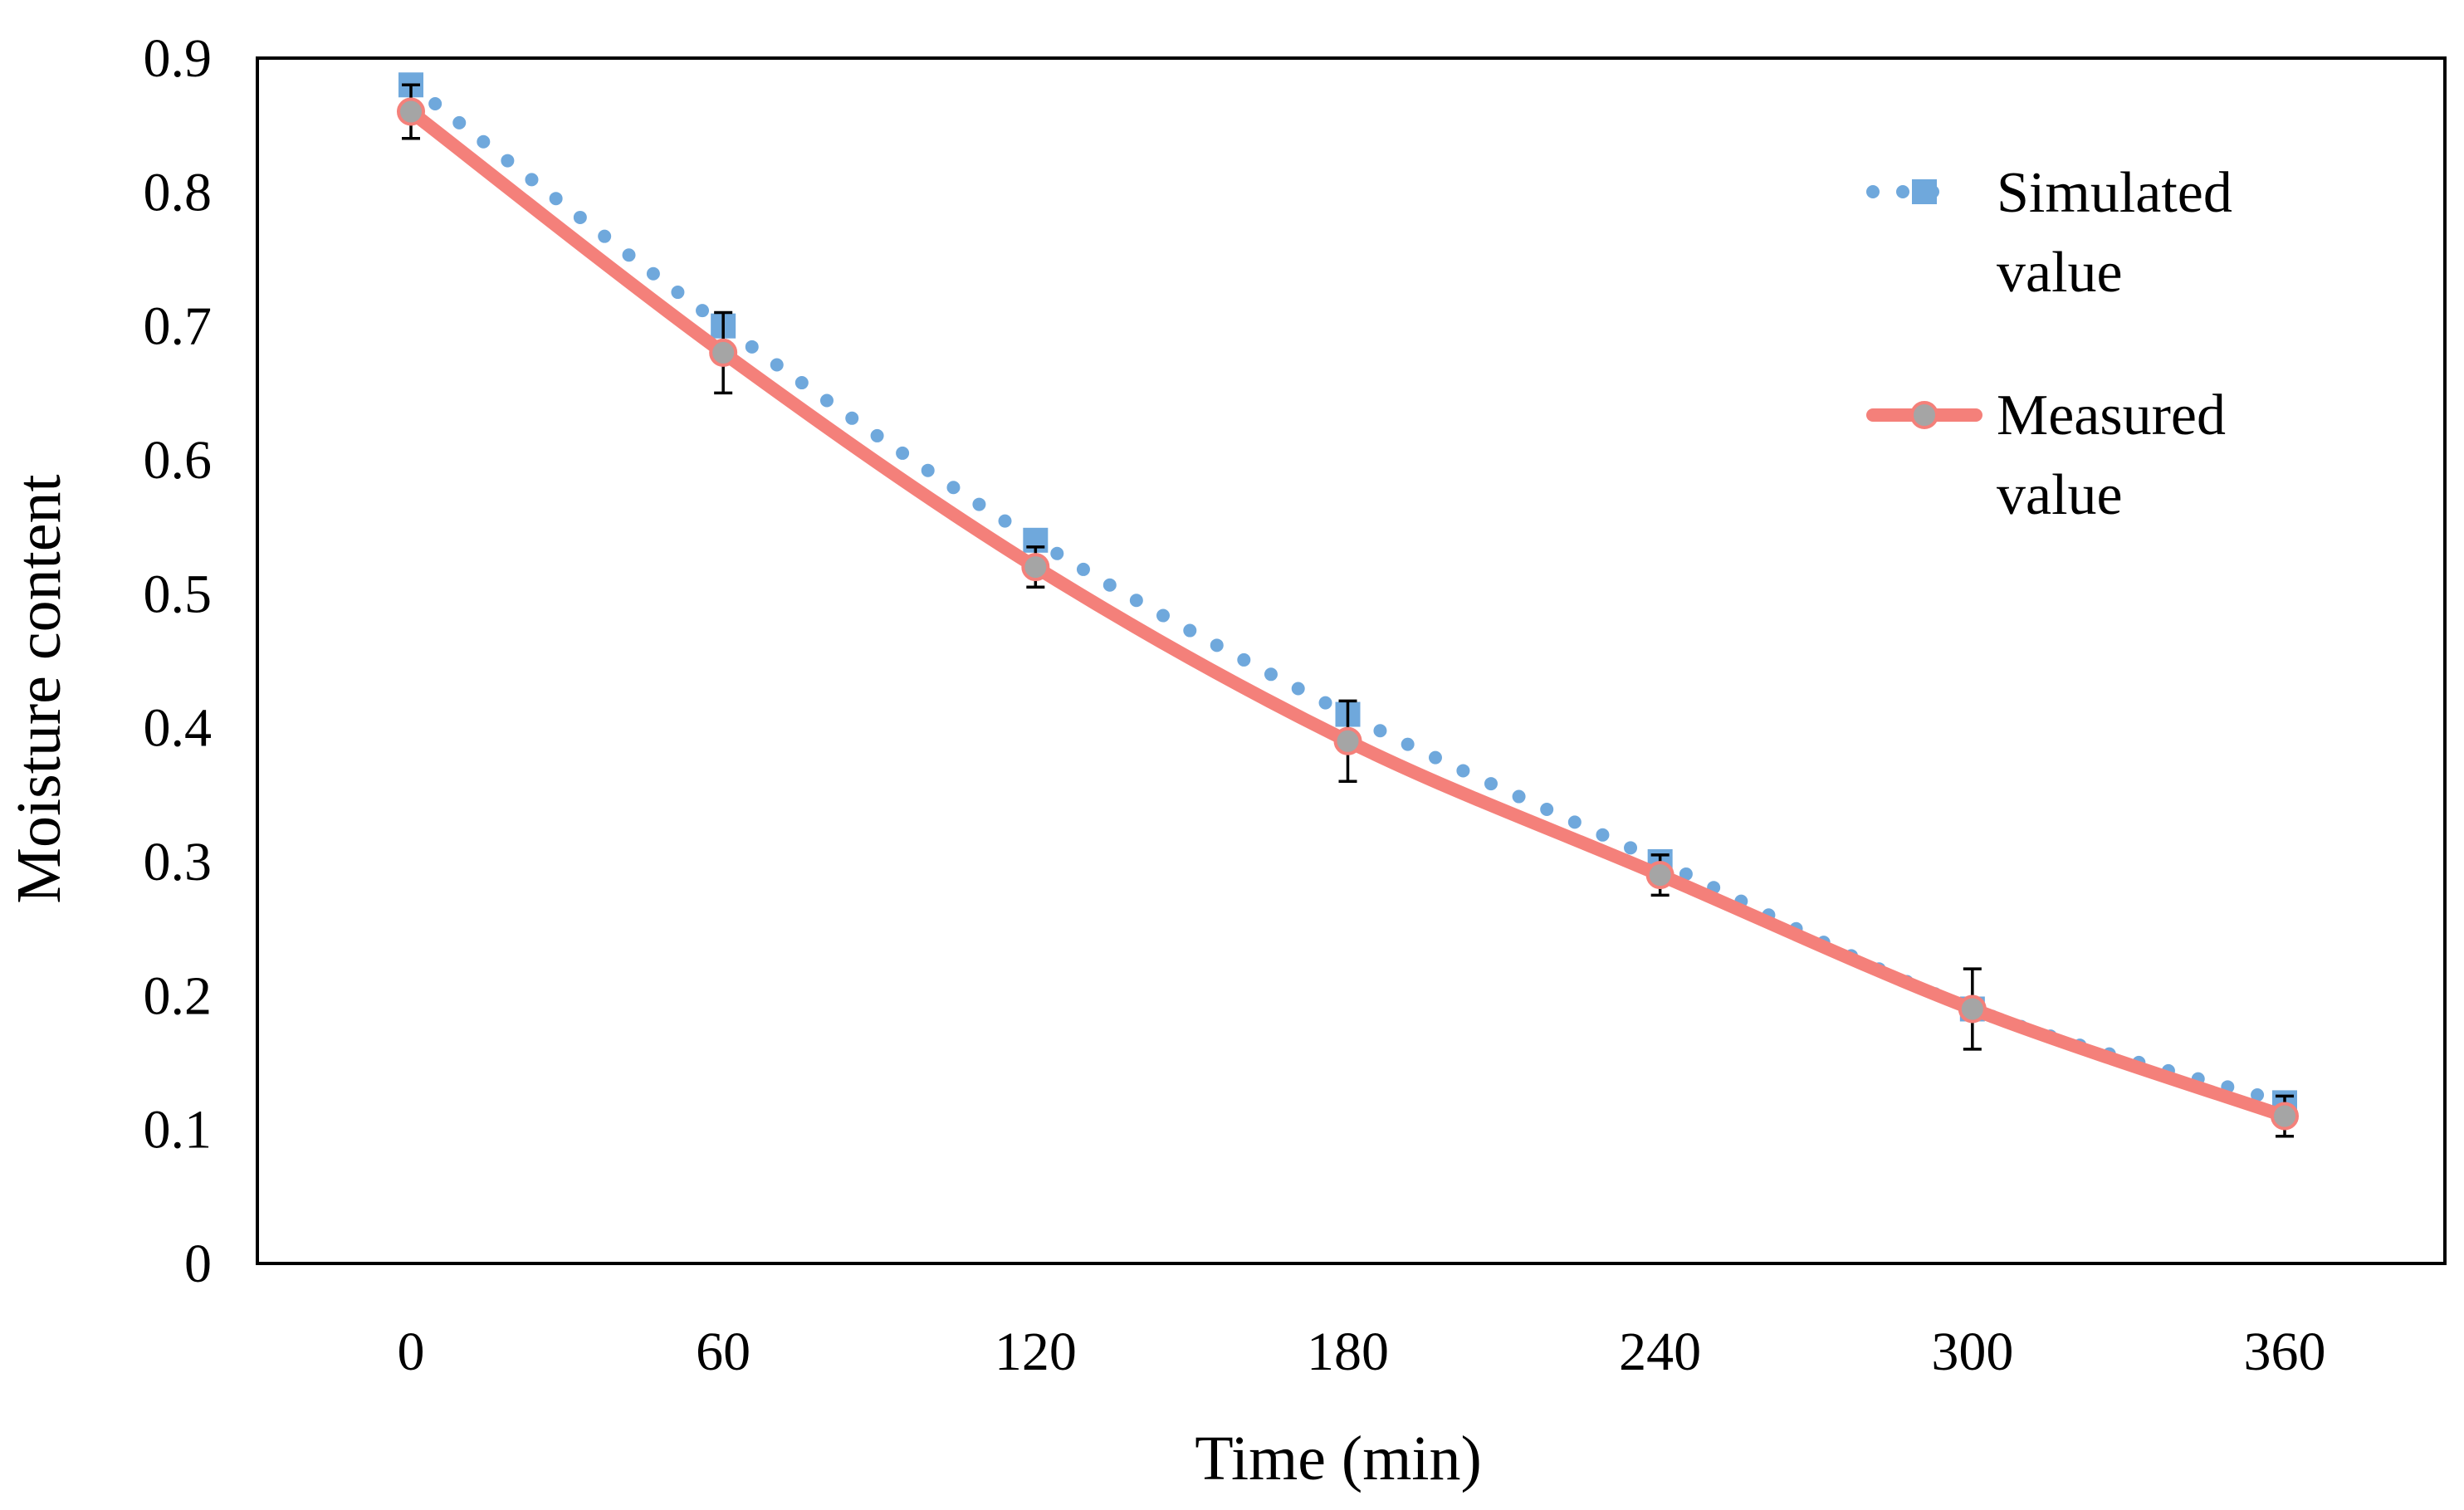 The image size is (2464, 1510). I want to click on x-tick-label: 360, so click(2285, 1352).